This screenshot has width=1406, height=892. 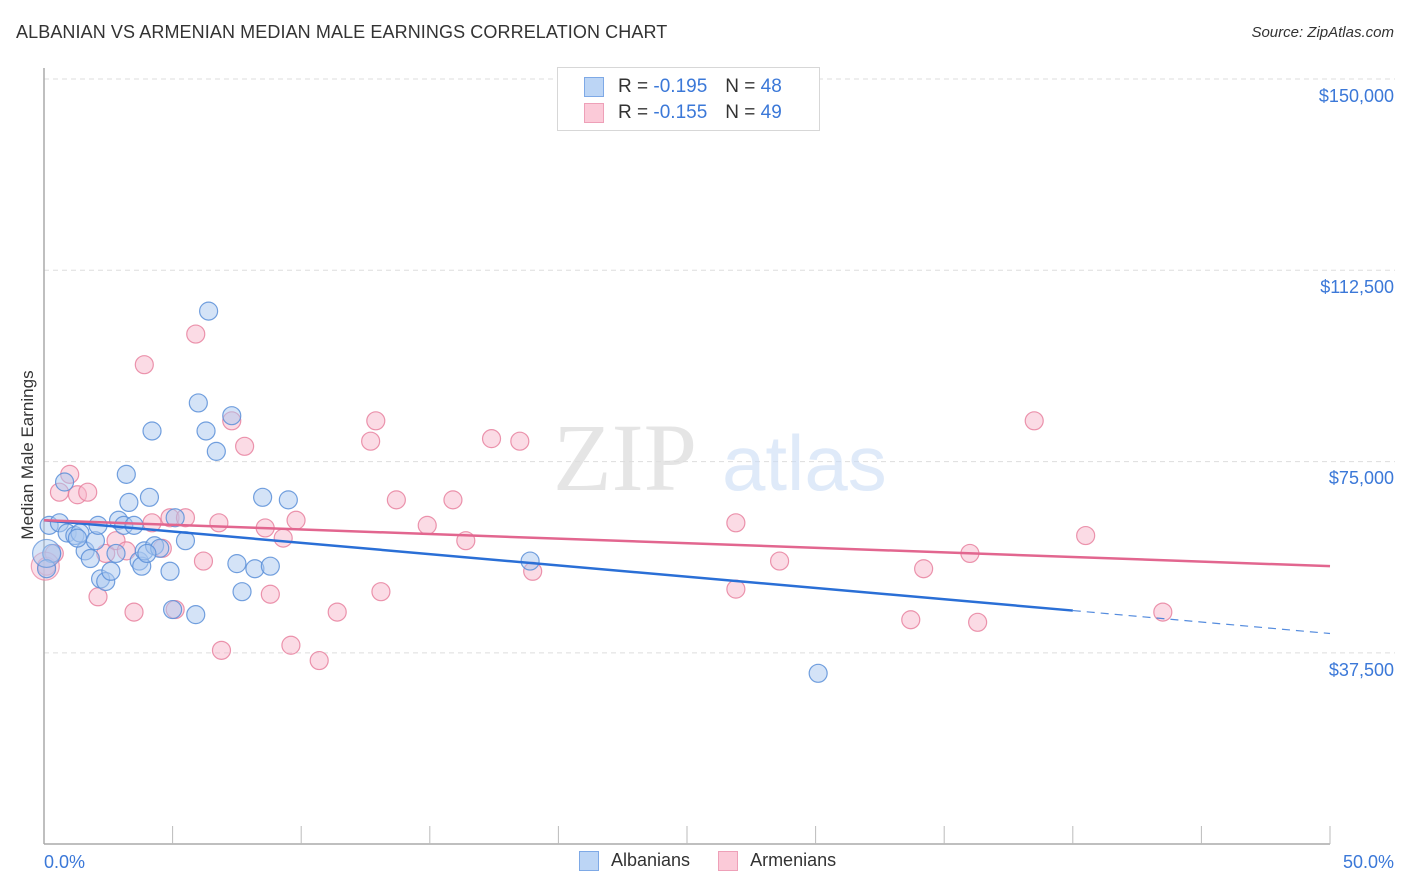 I want to click on legend-label: Armenians, so click(x=793, y=860).